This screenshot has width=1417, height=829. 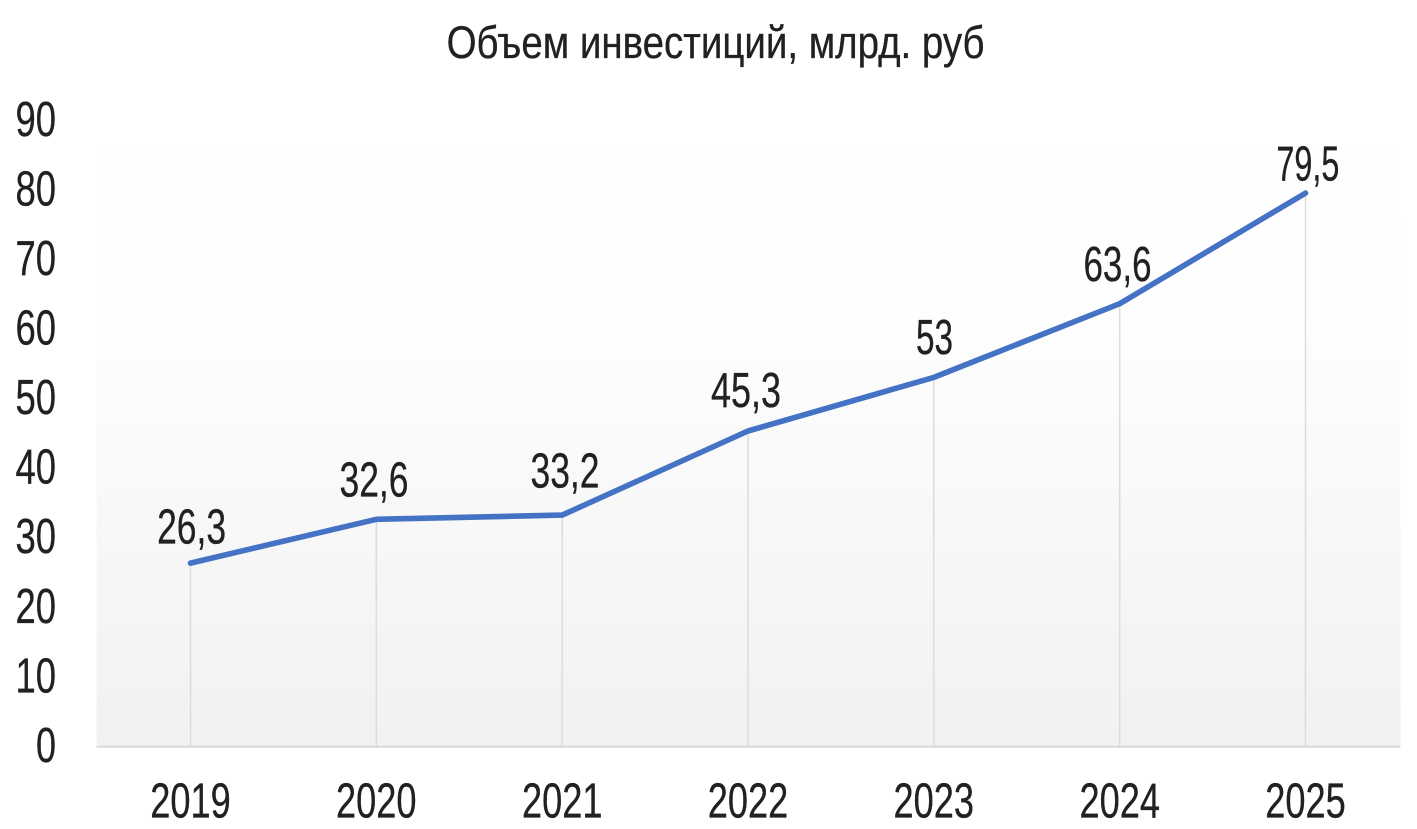 What do you see at coordinates (36, 676) in the screenshot?
I see `svg-text: 10` at bounding box center [36, 676].